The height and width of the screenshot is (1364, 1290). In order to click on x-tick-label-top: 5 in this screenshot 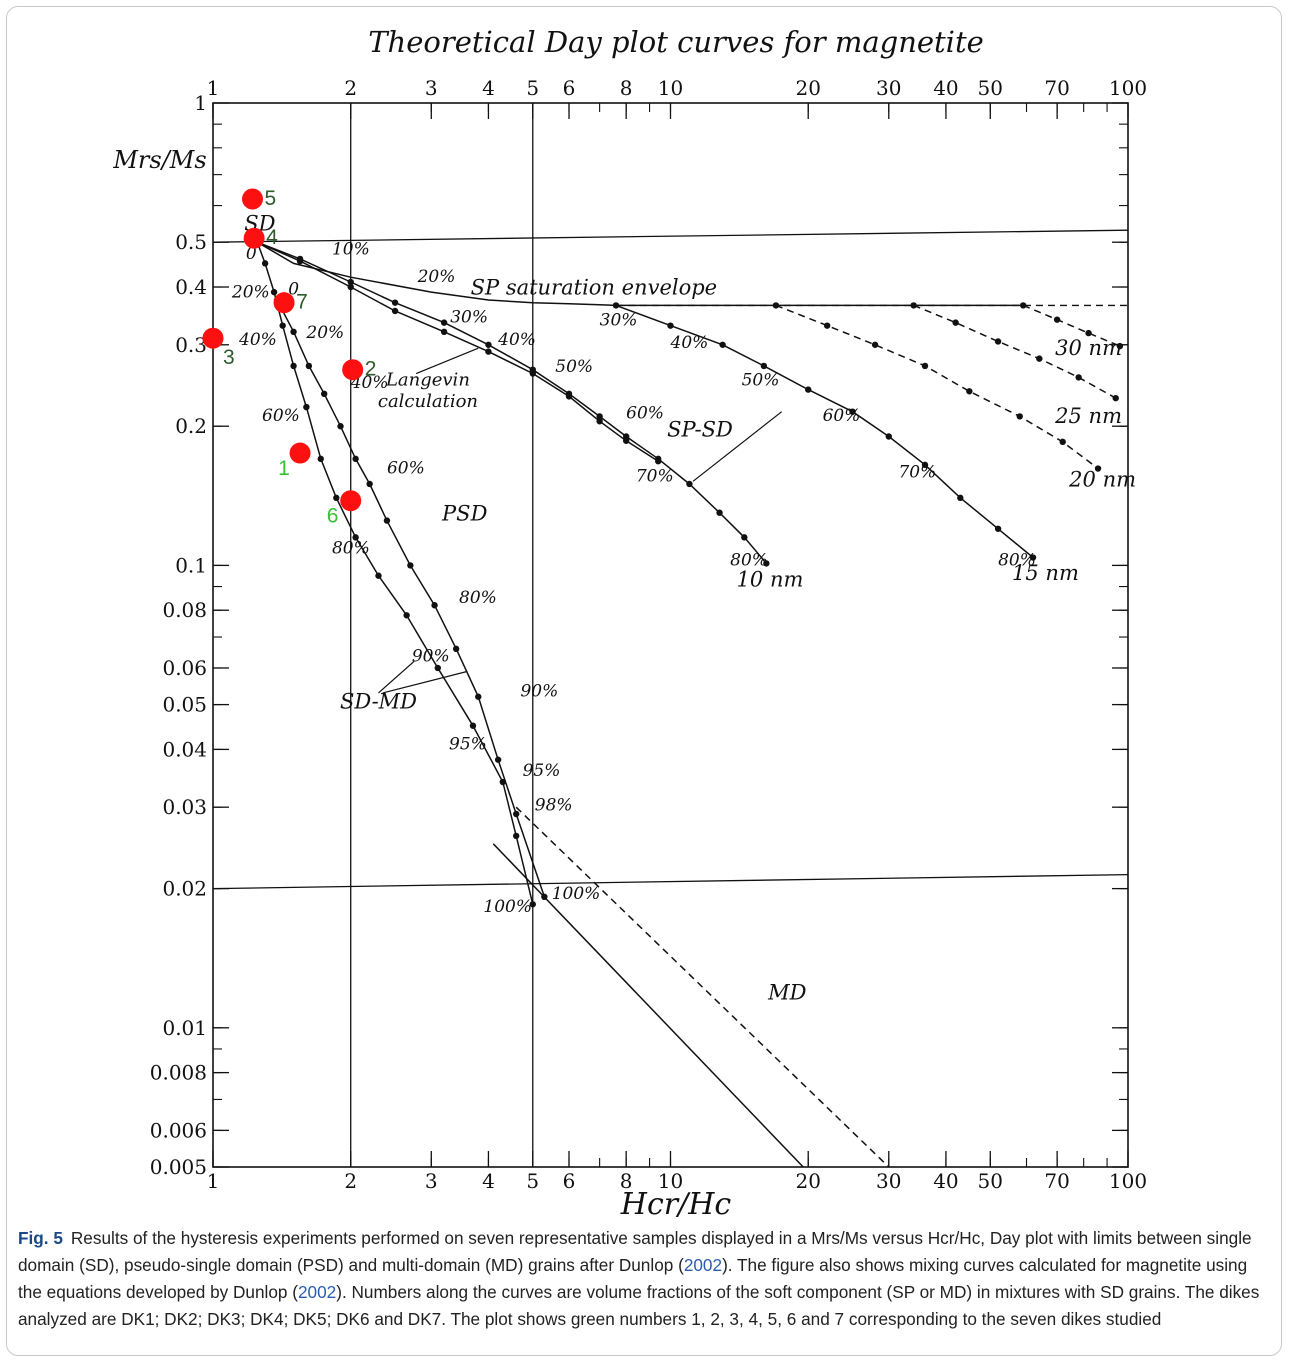, I will do `click(532, 88)`.